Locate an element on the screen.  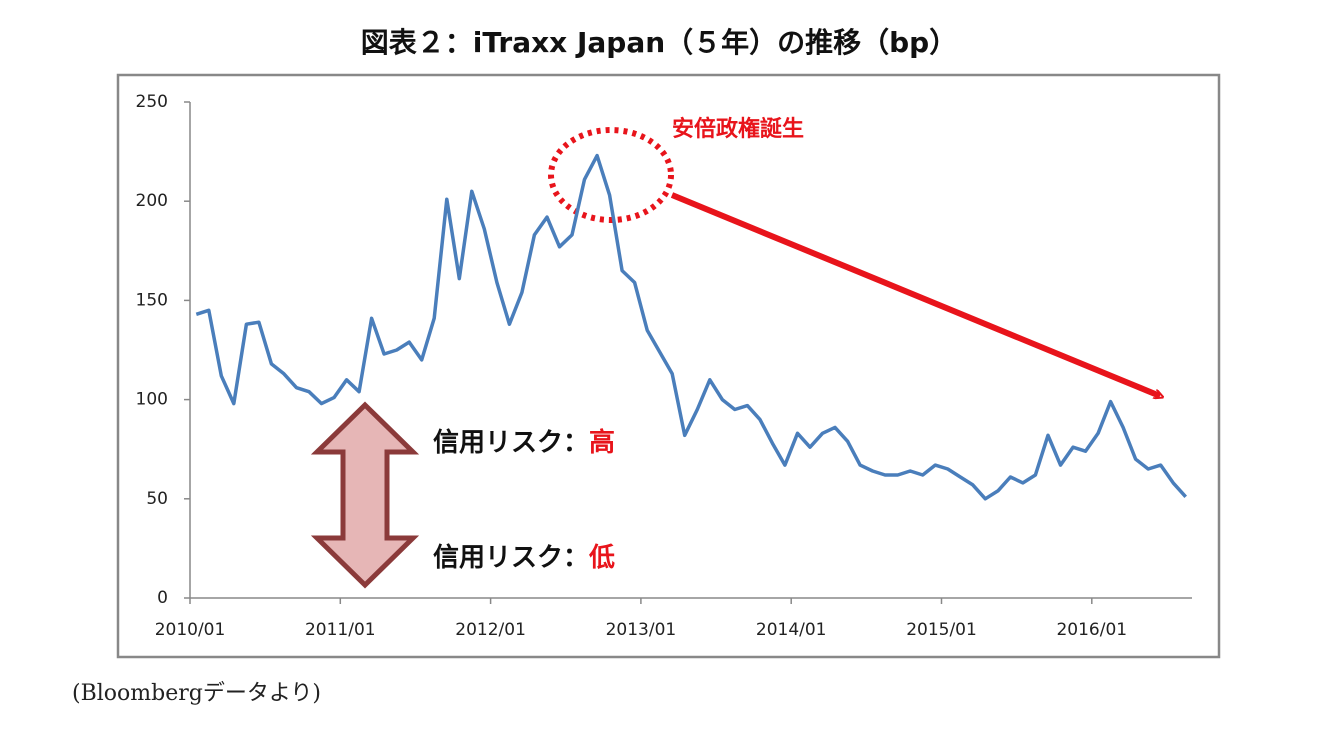
x-tick-label: 2014/01 is located at coordinates (791, 630).